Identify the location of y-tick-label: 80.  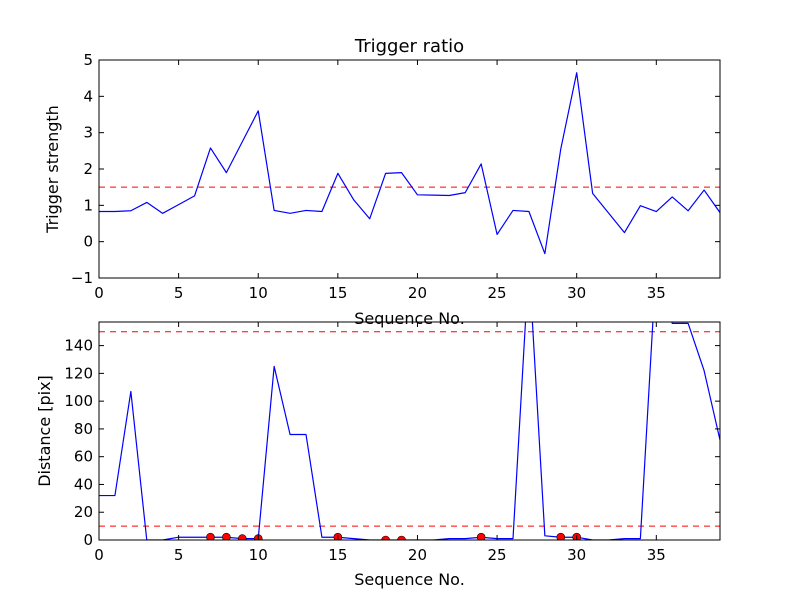
(83, 429).